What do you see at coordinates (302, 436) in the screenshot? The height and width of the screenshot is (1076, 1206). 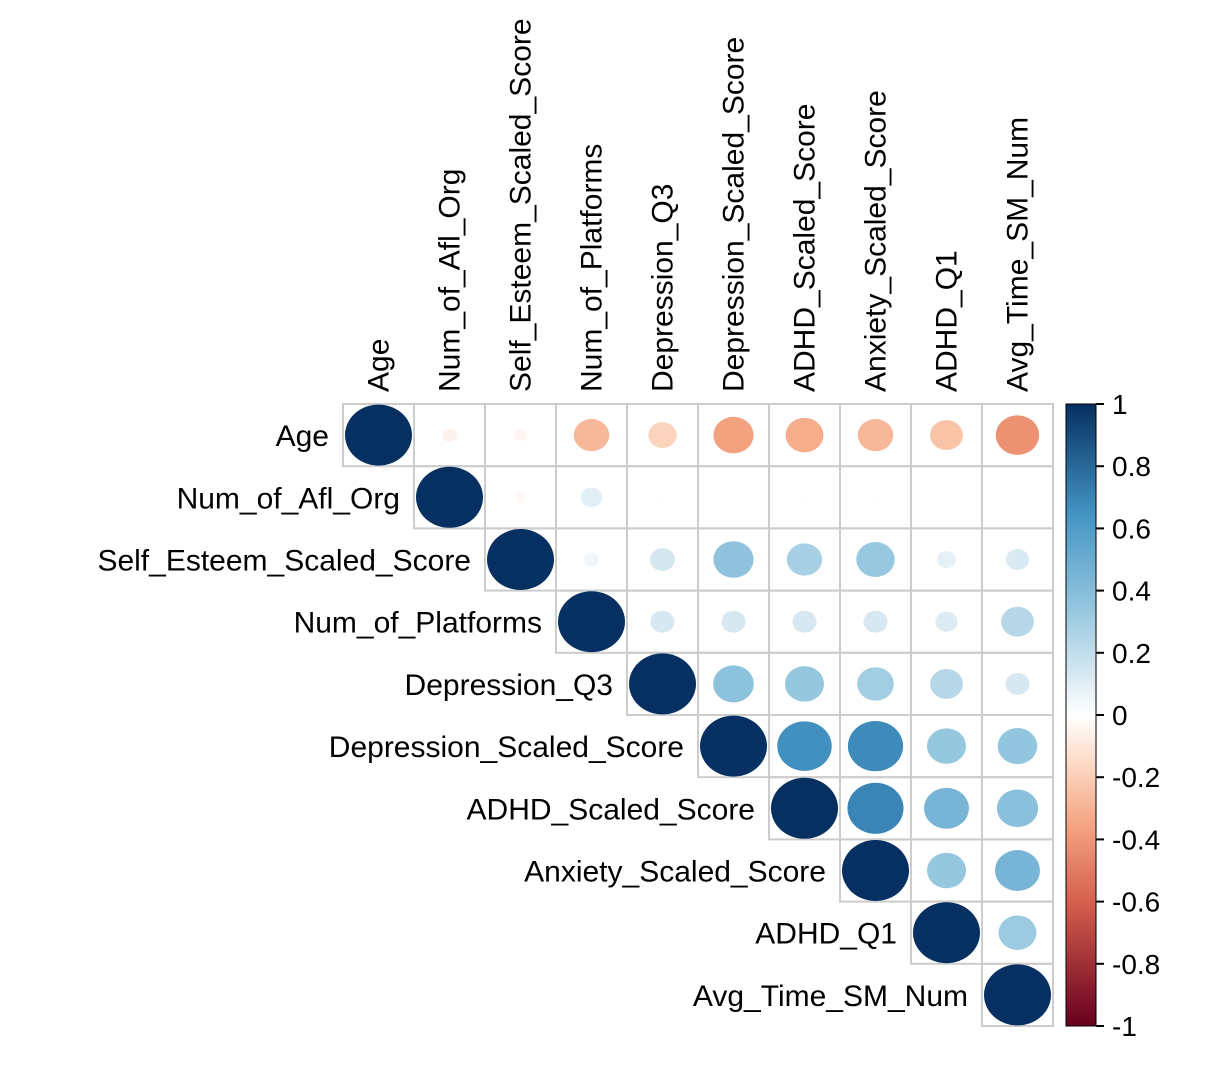 I see `row-label: Age` at bounding box center [302, 436].